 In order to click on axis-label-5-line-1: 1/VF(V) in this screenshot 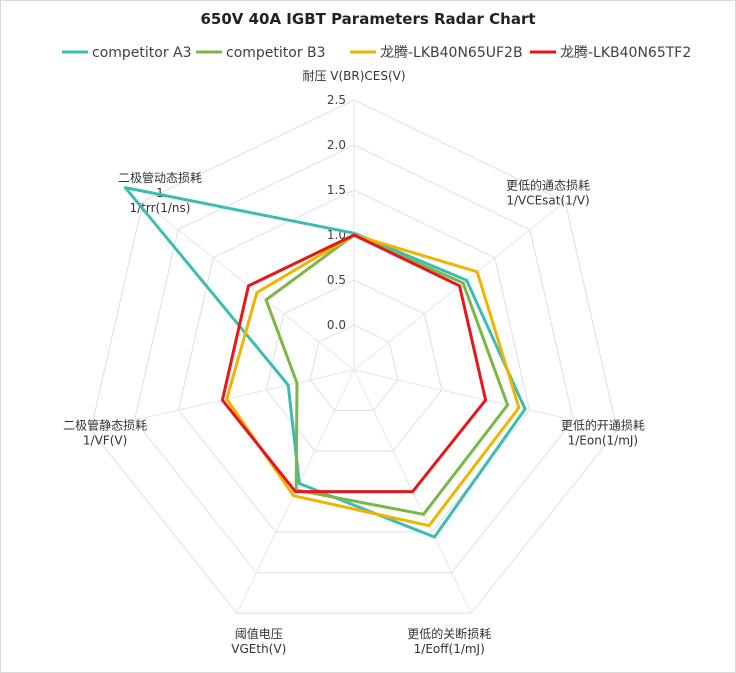, I will do `click(105, 441)`.